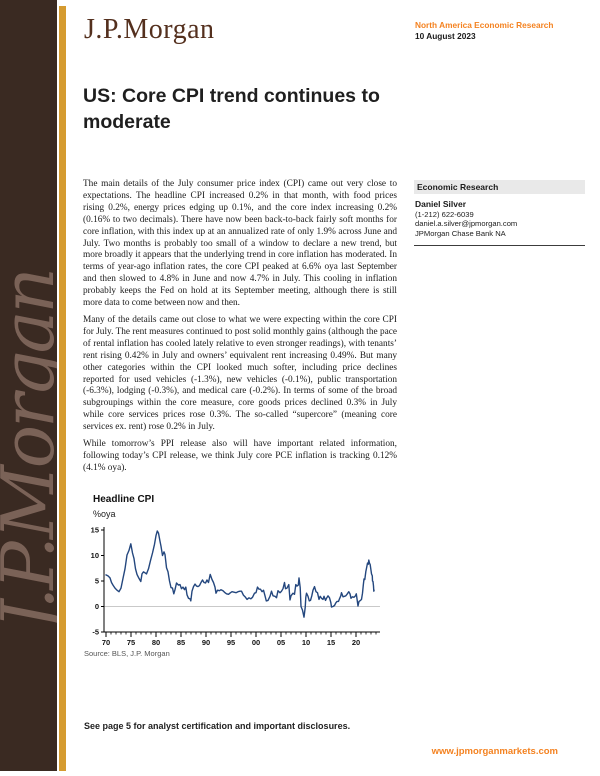 The image size is (600, 776). Describe the element at coordinates (97, 606) in the screenshot. I see `svg-text: 0` at that location.